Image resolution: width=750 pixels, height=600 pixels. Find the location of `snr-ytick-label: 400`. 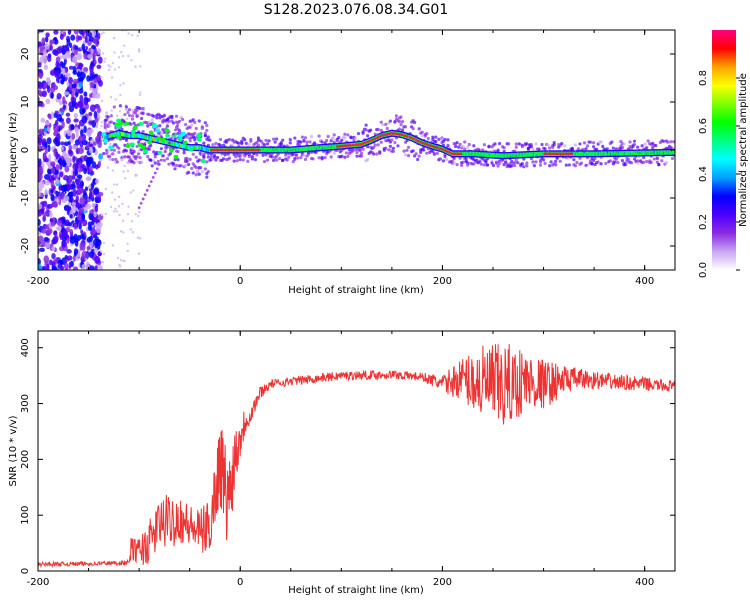

snr-ytick-label: 400 is located at coordinates (25, 347).